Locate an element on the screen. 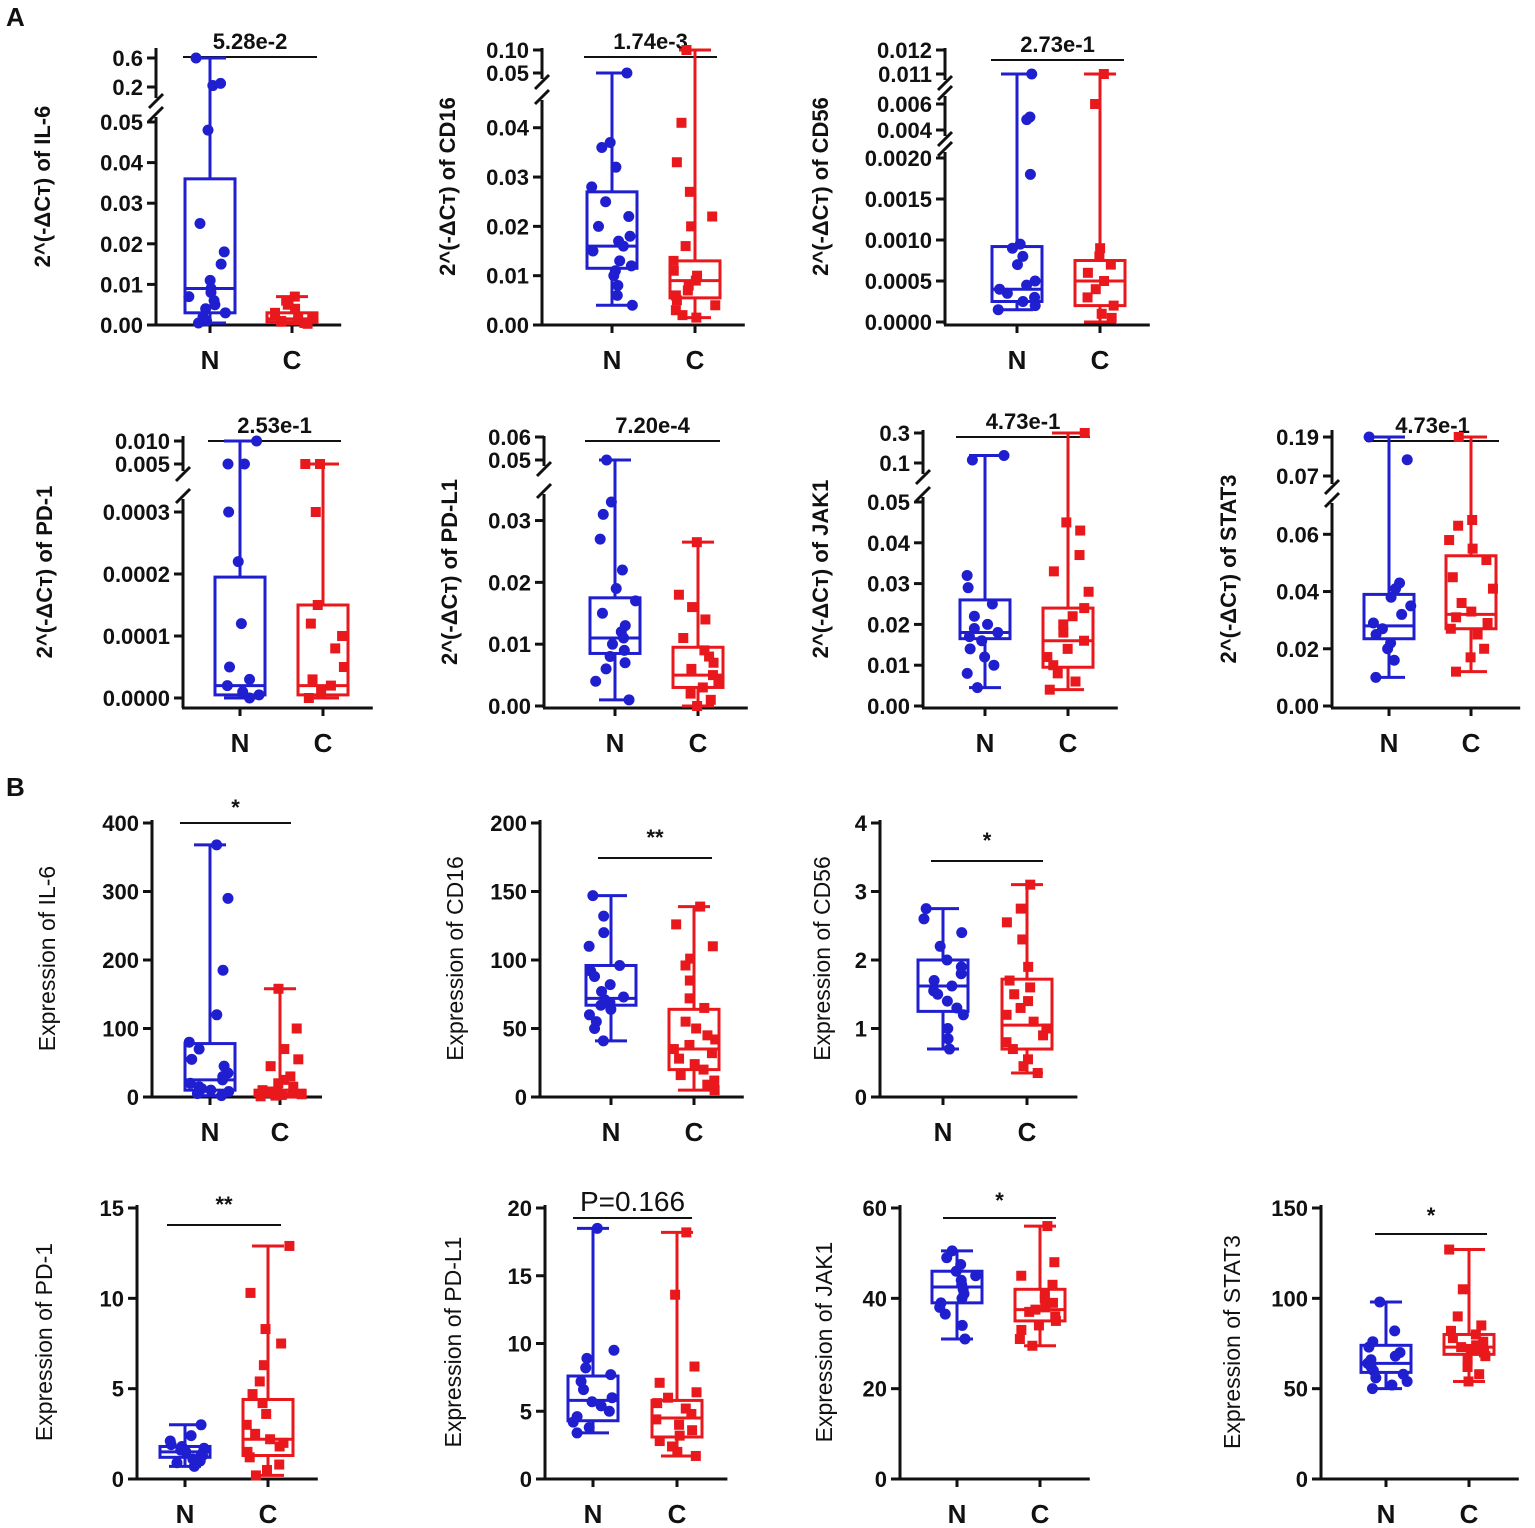  y-tick-label: 0.10 is located at coordinates (507, 50).